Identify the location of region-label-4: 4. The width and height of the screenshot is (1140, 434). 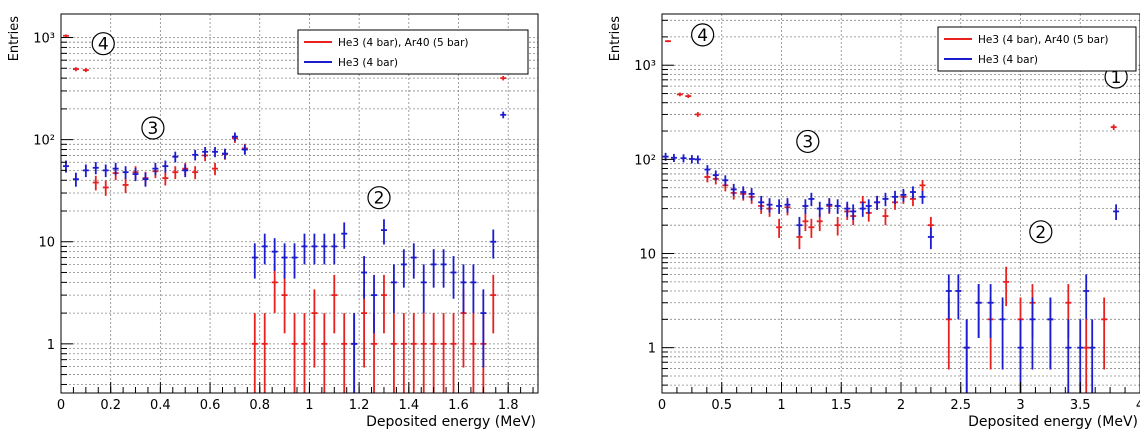
(703, 35).